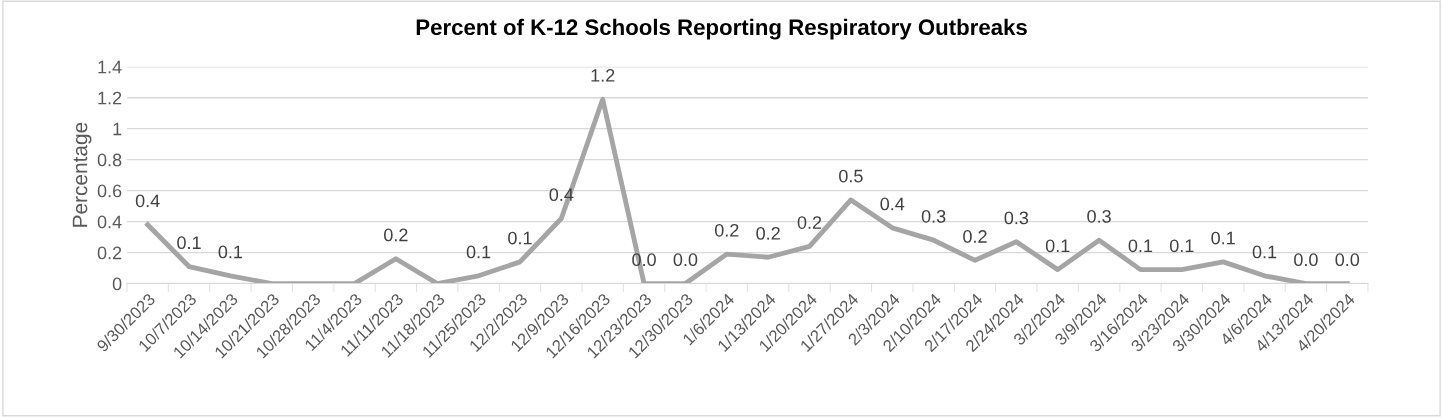 Image resolution: width=1443 pixels, height=417 pixels. What do you see at coordinates (109, 191) in the screenshot?
I see `y-tick-label: 0.6` at bounding box center [109, 191].